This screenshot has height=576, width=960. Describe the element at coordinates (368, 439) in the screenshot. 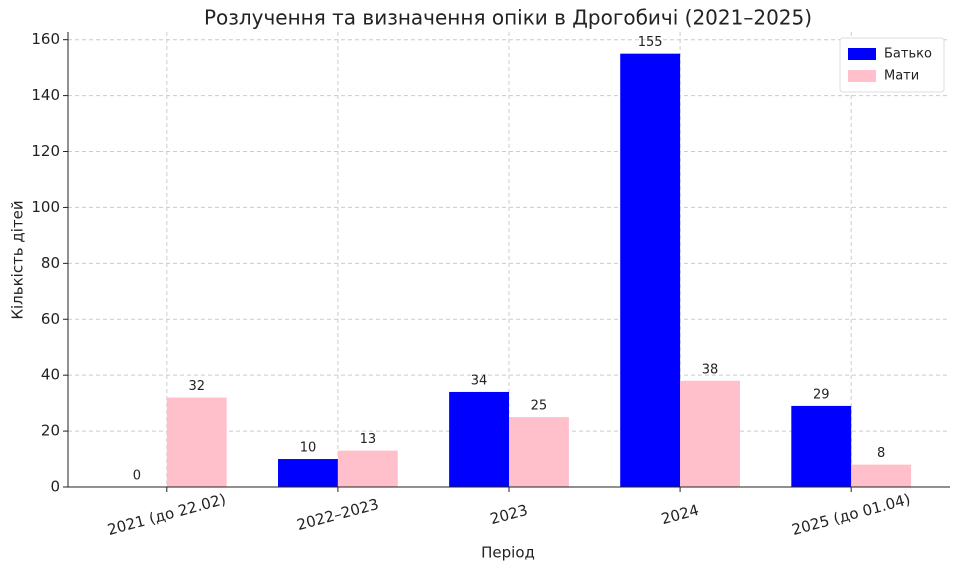

I see `value-label: 13` at that location.